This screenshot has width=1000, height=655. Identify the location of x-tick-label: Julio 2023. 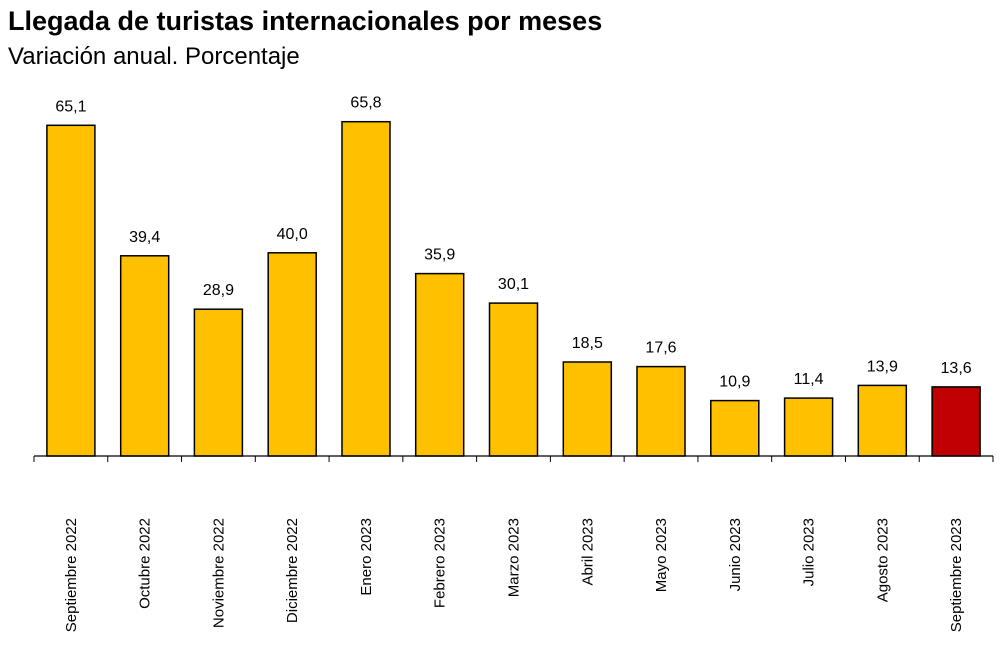
(809, 552).